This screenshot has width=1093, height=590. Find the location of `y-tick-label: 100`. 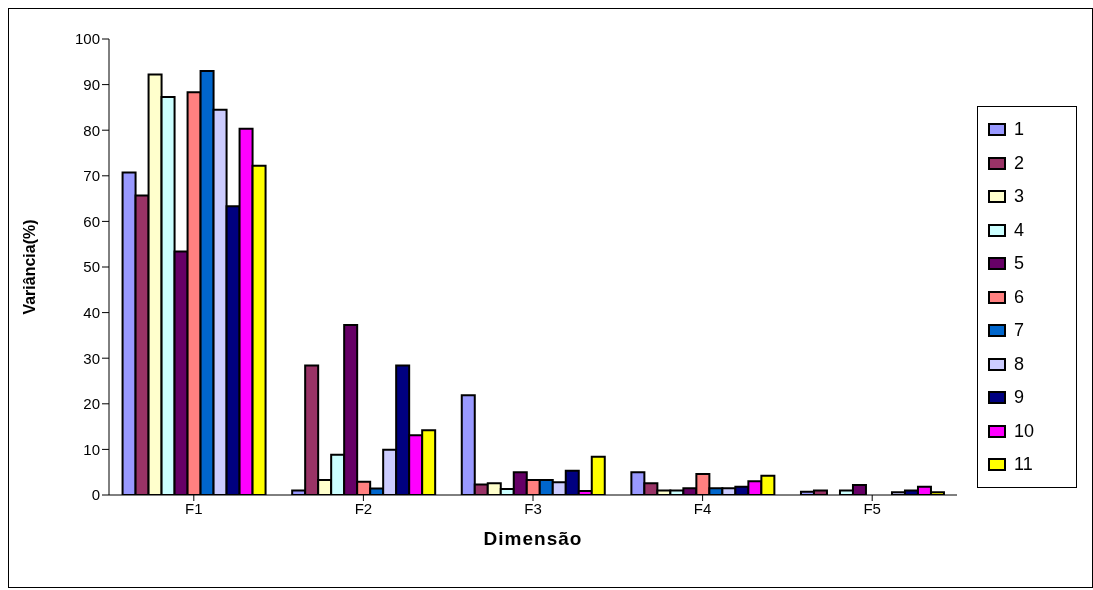

y-tick-label: 100 is located at coordinates (87, 39).